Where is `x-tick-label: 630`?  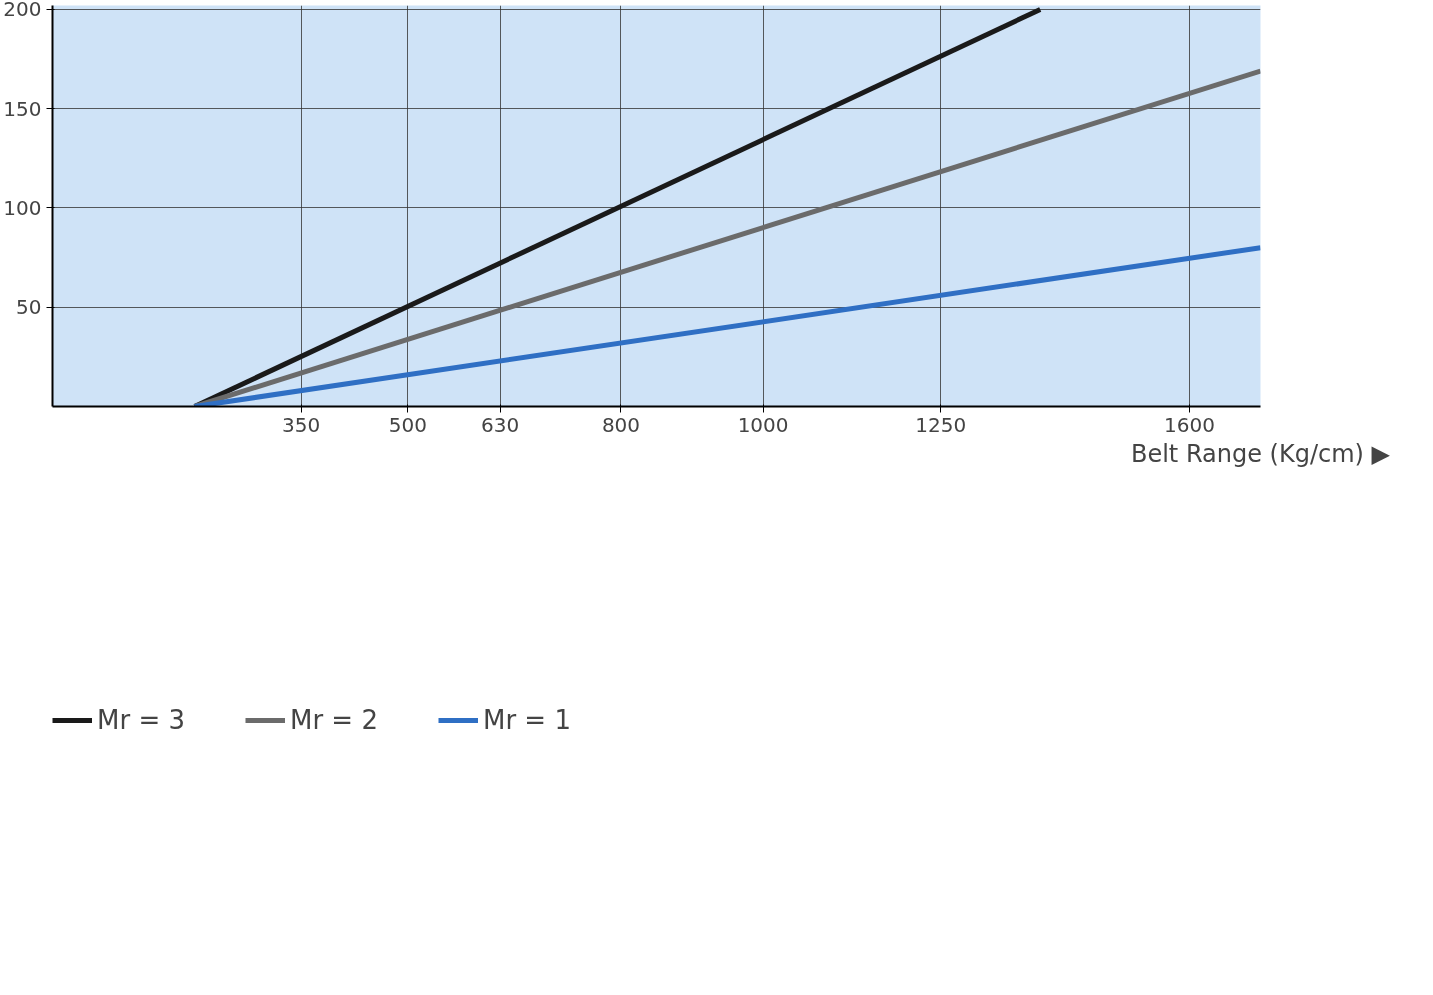 x-tick-label: 630 is located at coordinates (500, 424).